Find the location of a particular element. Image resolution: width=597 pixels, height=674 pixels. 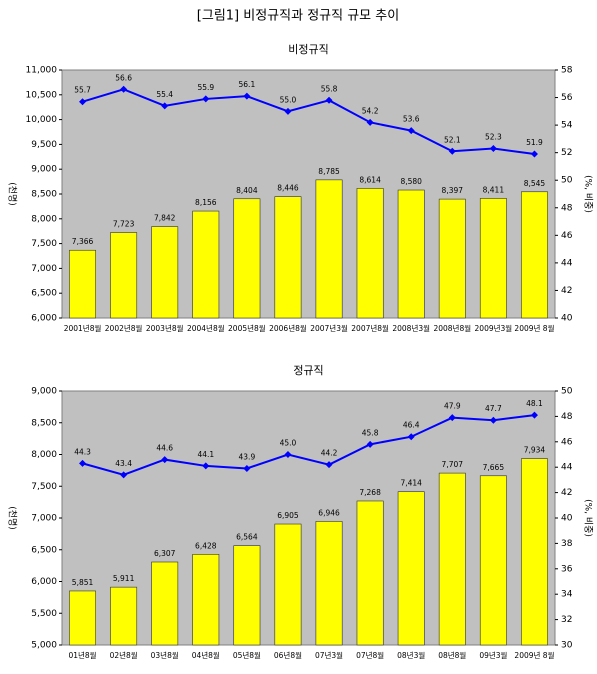

bar-label: 8,785 is located at coordinates (329, 171).